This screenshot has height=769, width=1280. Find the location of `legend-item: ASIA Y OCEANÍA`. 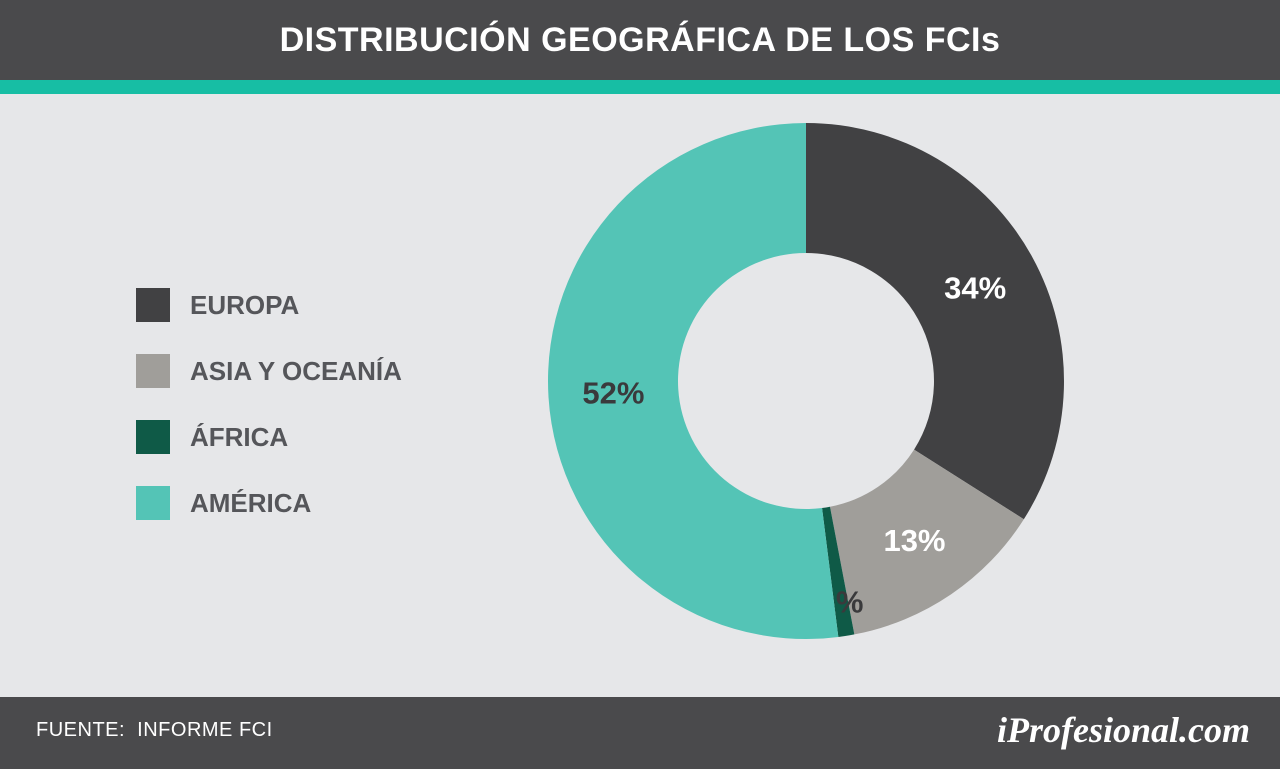

legend-item: ASIA Y OCEANÍA is located at coordinates (269, 371).